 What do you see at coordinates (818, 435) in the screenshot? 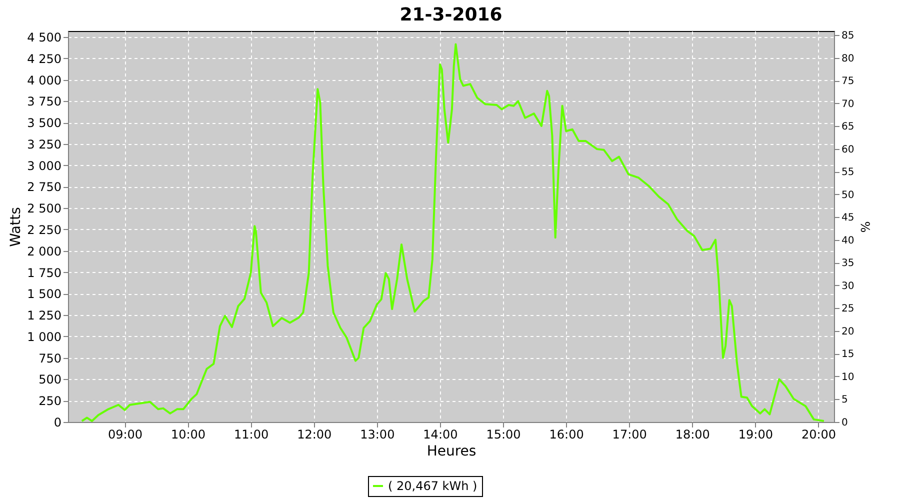
I see `x-tick-label: 20:00` at bounding box center [818, 435].